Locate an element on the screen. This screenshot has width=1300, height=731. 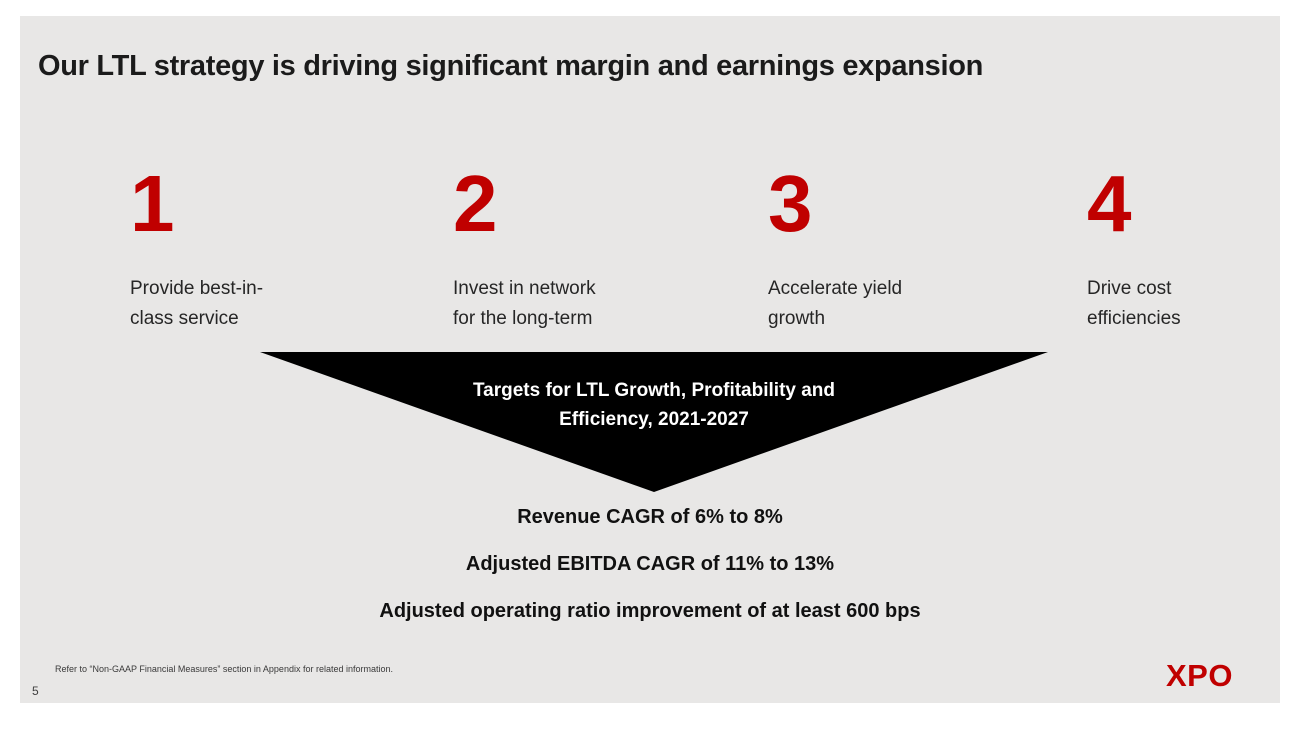
pillar-4: 4 Drive cost efficiencies is located at coordinates (1193, 249).